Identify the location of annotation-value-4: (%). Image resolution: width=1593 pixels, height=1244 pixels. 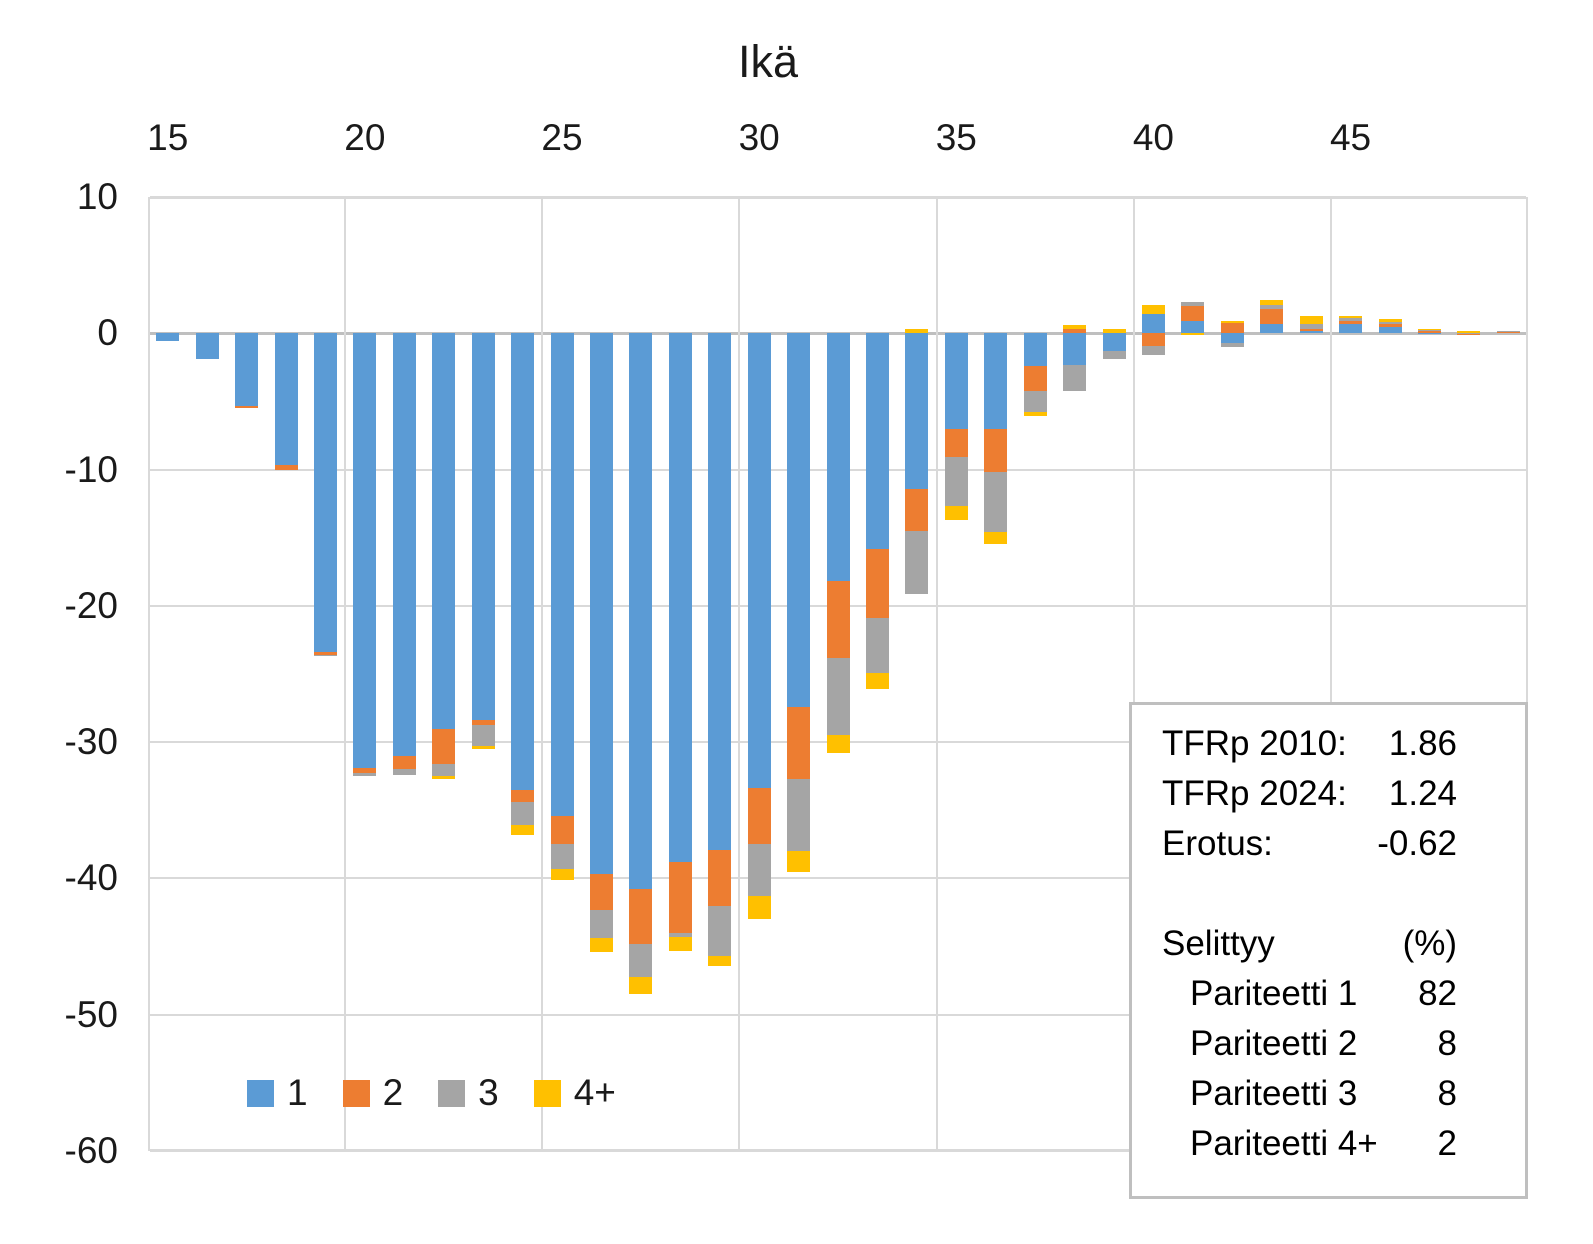
(1429, 943).